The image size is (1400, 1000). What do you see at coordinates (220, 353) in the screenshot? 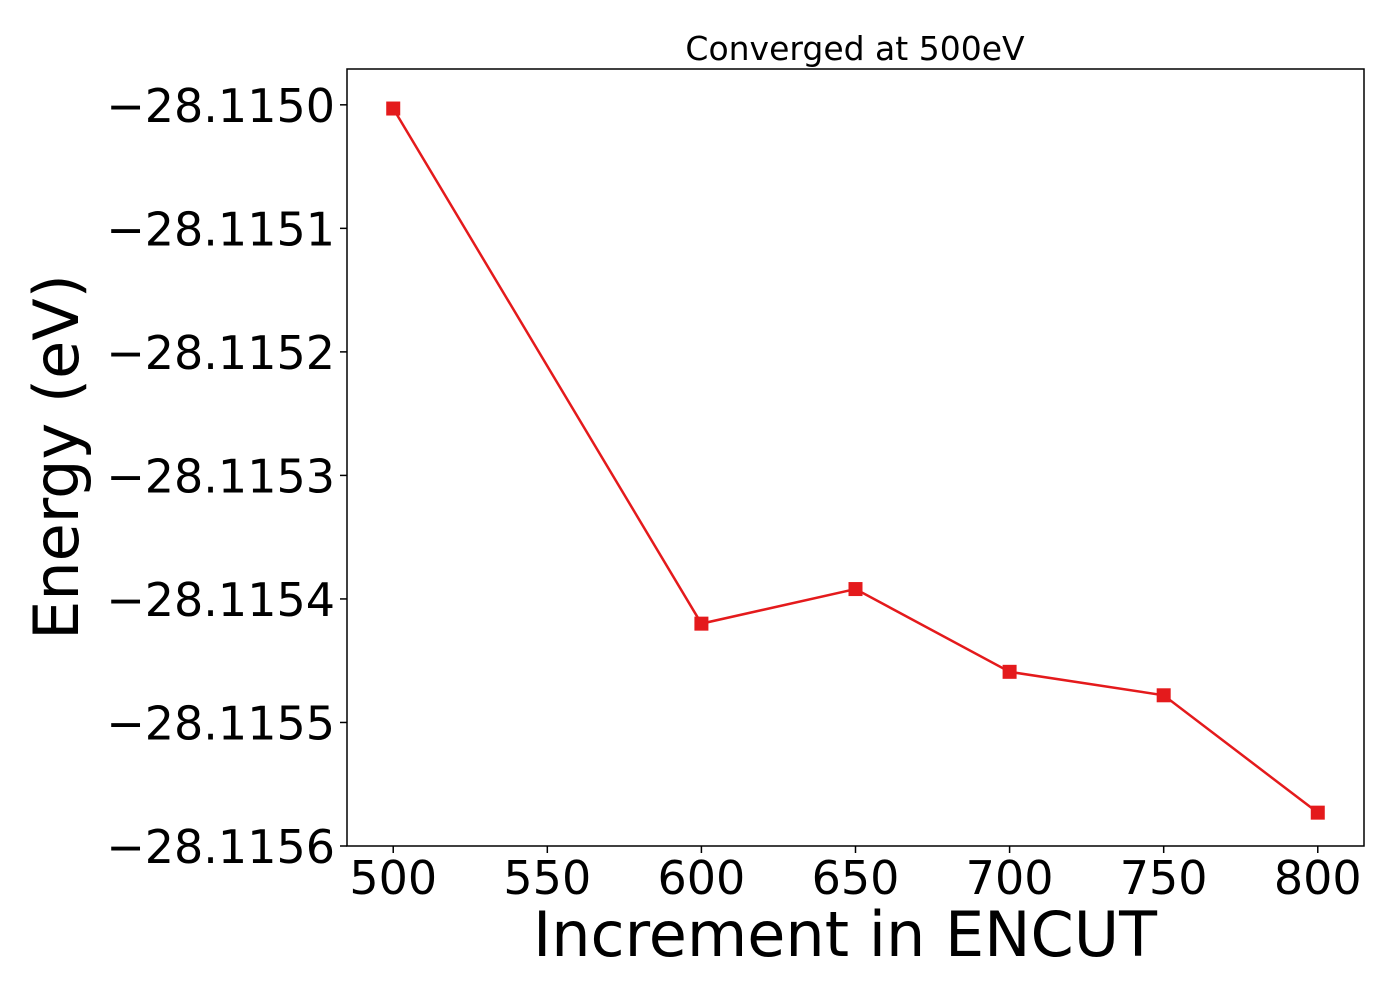
I see `y-tick-label: −28.1152` at bounding box center [220, 353].